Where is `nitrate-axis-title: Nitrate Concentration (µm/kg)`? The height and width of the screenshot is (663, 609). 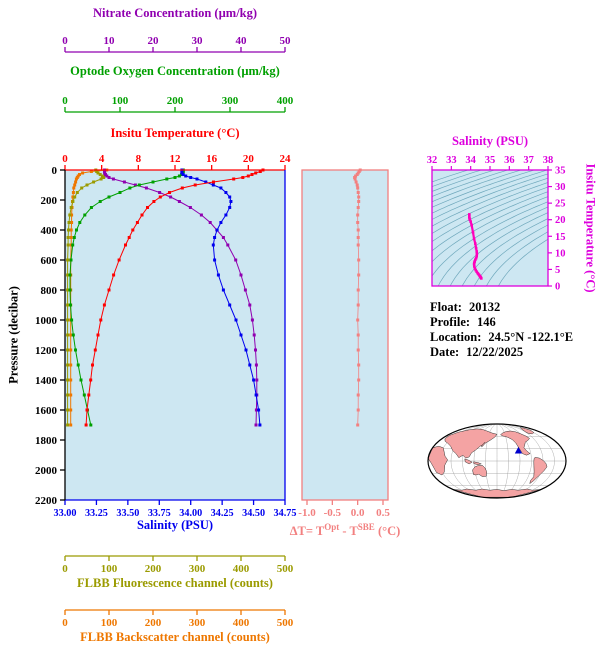 nitrate-axis-title: Nitrate Concentration (µm/kg) is located at coordinates (175, 13).